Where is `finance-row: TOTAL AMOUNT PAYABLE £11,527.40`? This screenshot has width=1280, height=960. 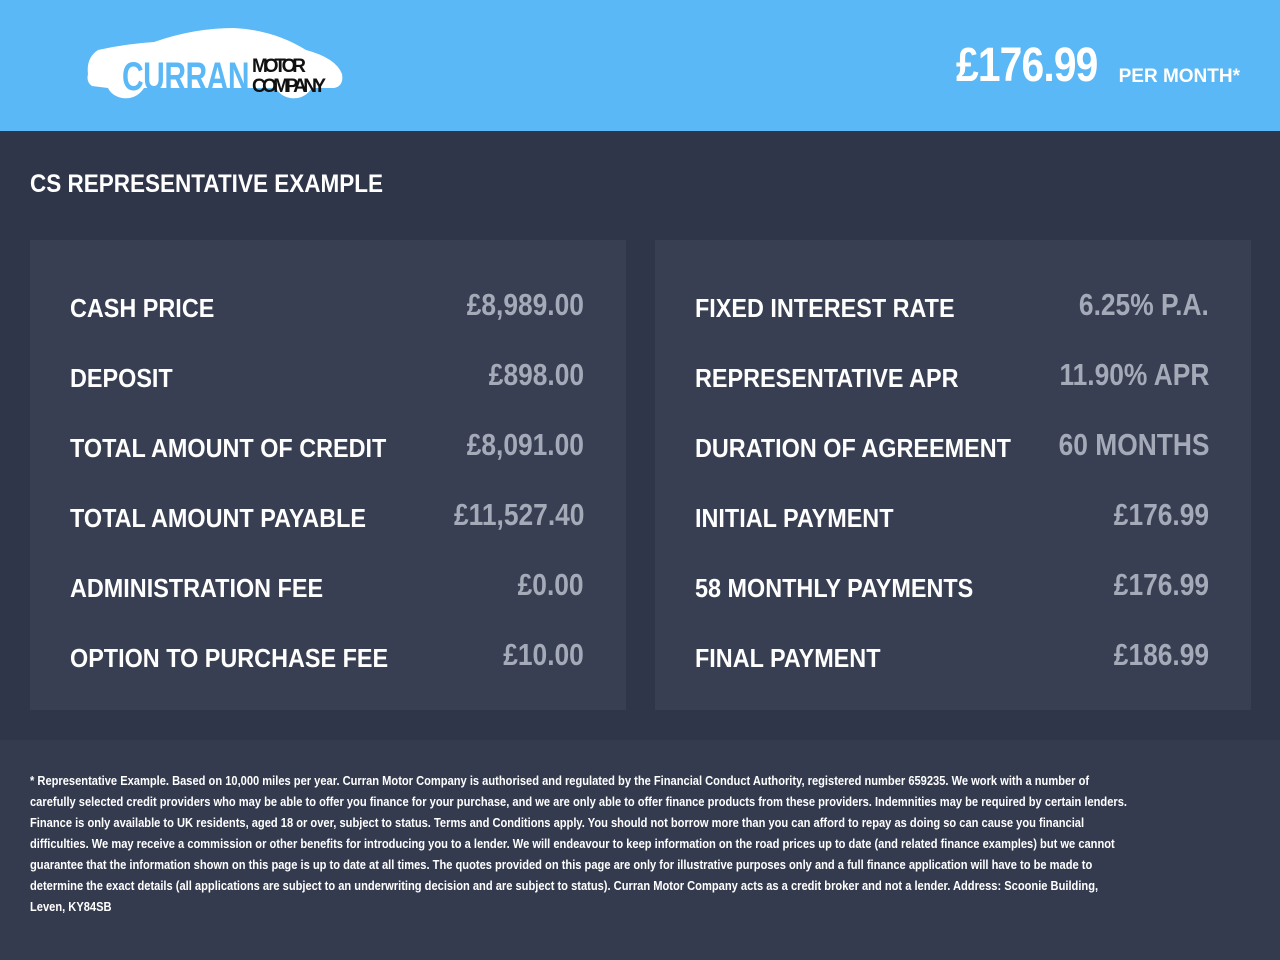
finance-row: TOTAL AMOUNT PAYABLE £11,527.40 is located at coordinates (327, 517).